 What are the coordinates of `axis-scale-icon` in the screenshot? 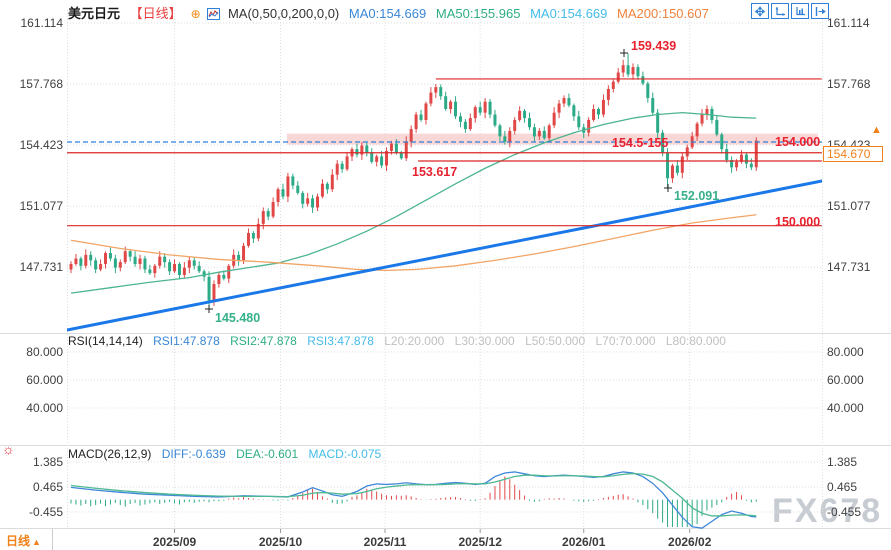 It's located at (780, 11).